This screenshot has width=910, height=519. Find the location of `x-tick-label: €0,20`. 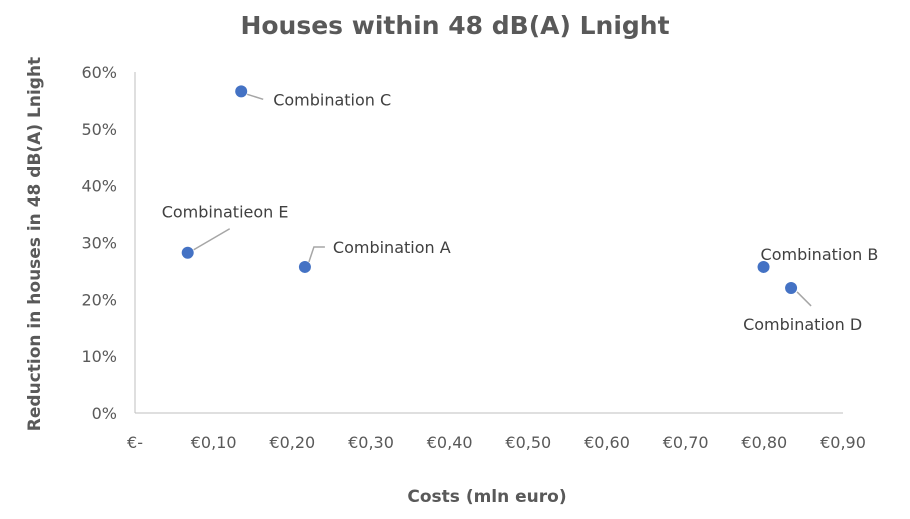

x-tick-label: €0,20 is located at coordinates (292, 442).